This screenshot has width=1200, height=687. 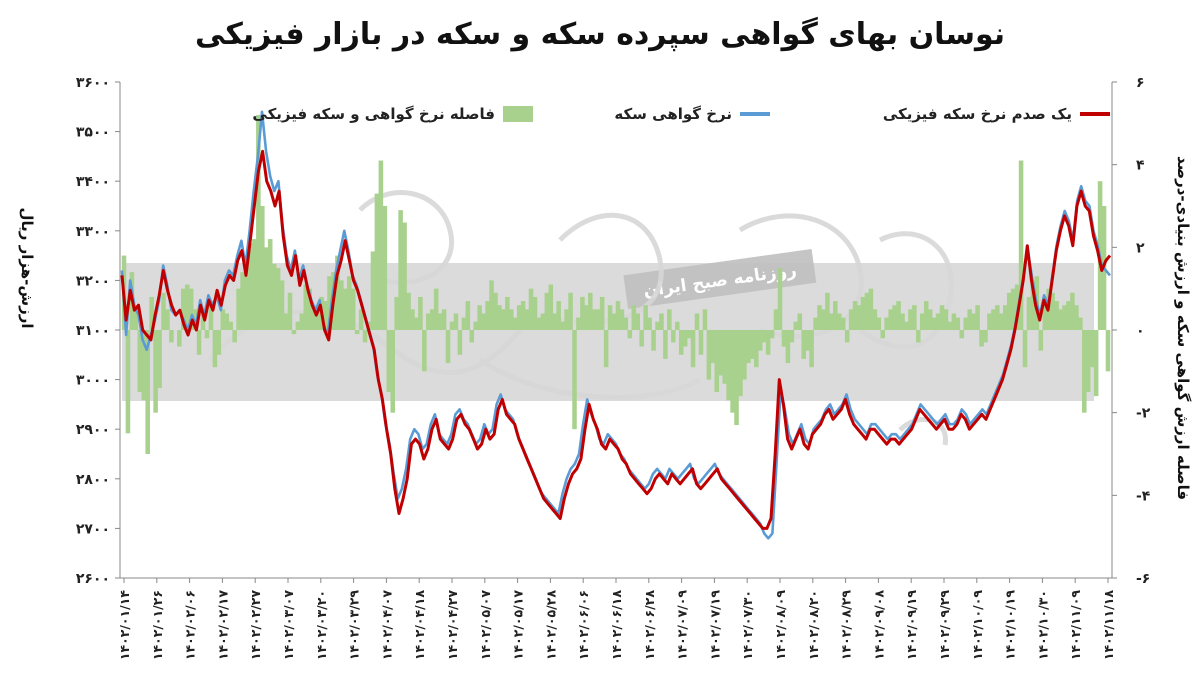 I want to click on y-left-tick-label: ۳۰۰۰, so click(x=93, y=381).